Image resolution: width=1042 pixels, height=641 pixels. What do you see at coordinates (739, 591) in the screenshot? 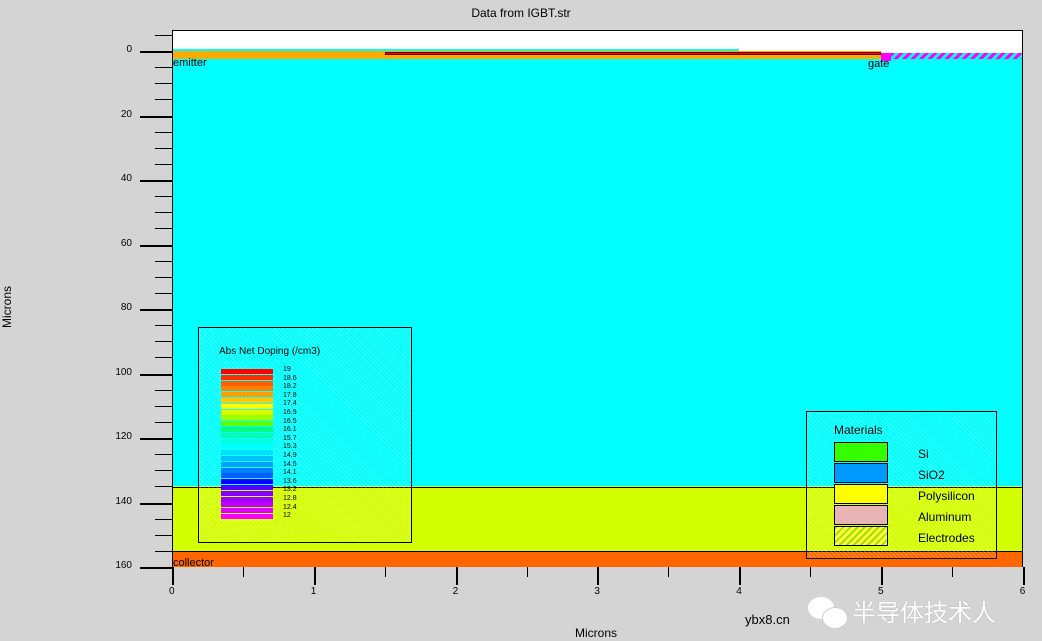
I see `x-tick-label: 4` at bounding box center [739, 591].